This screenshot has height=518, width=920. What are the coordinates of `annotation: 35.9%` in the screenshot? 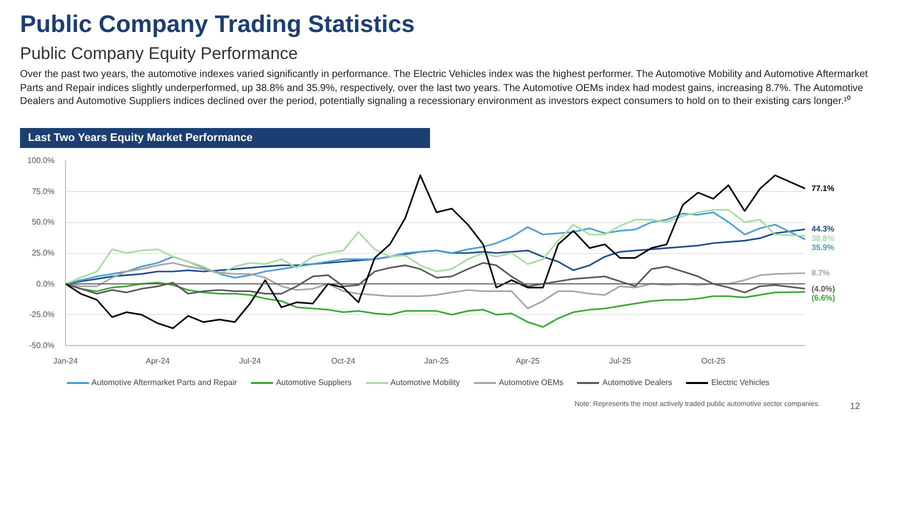 It's located at (823, 247).